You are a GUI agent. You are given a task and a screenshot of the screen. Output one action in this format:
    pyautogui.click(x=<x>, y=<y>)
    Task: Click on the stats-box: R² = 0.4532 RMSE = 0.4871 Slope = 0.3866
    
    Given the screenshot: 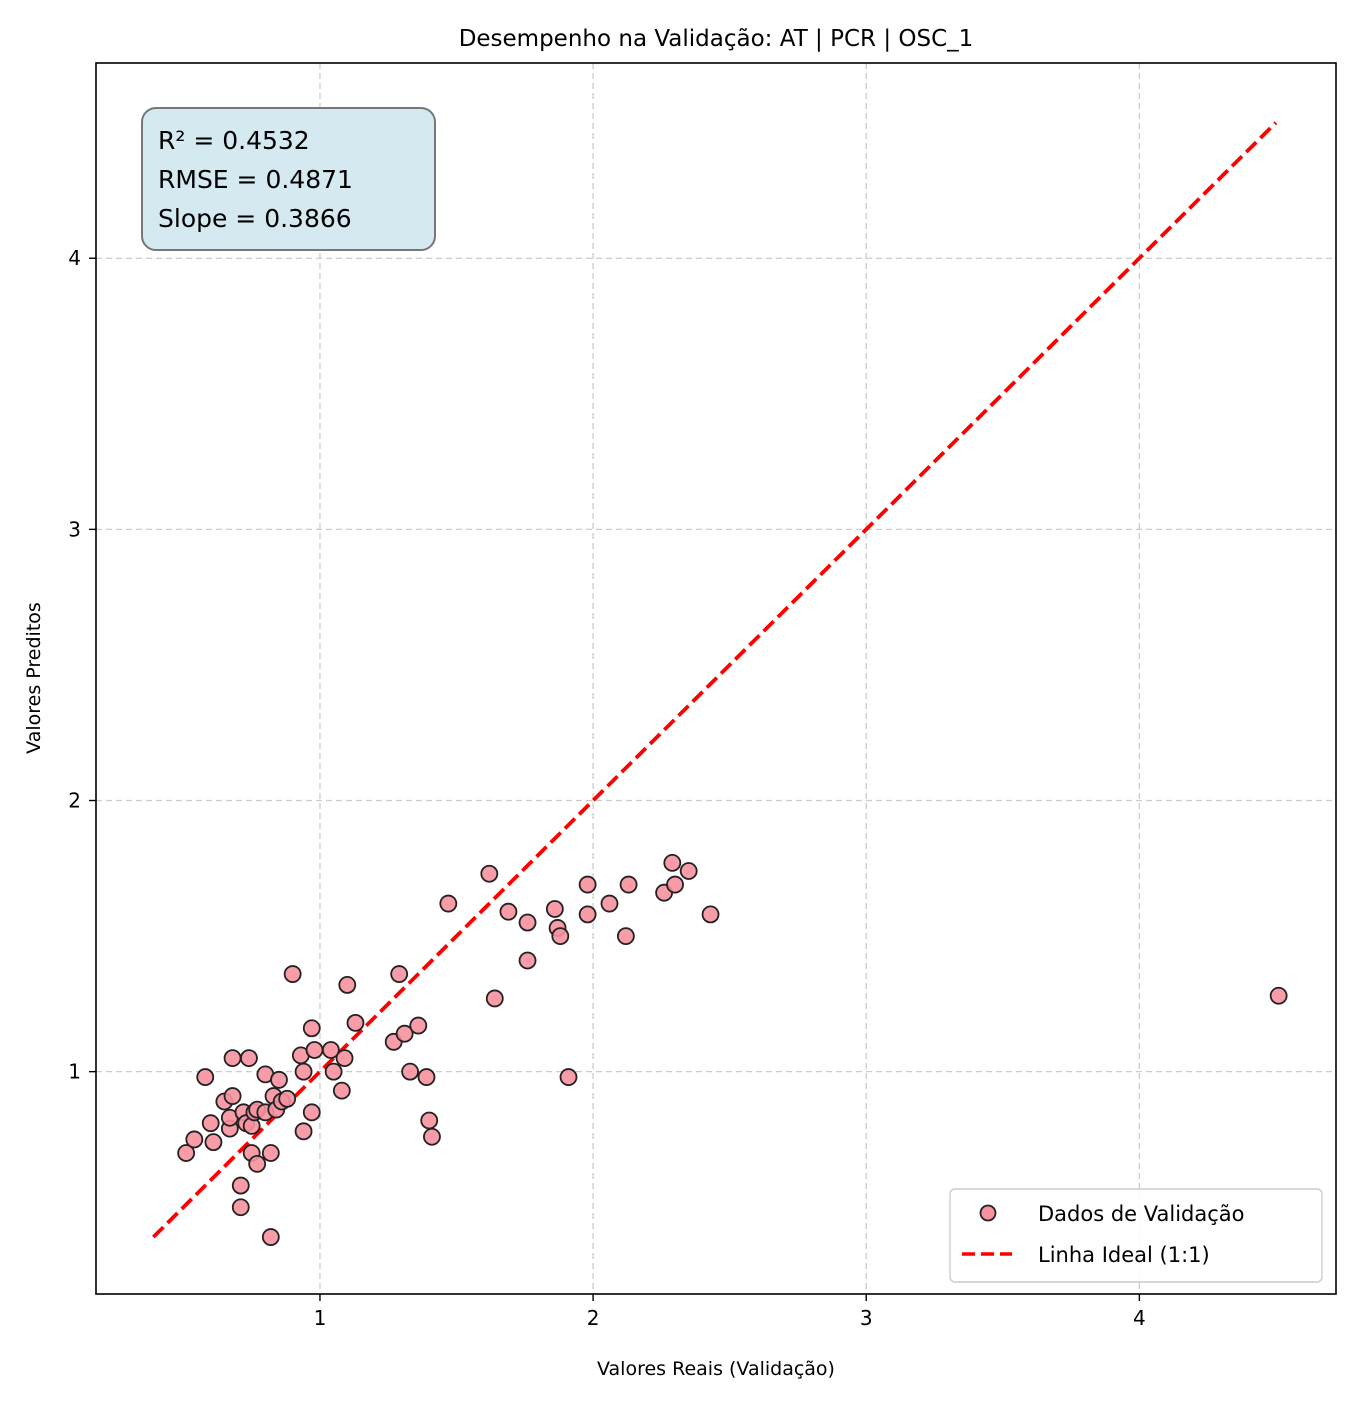 What is the action you would take?
    pyautogui.click(x=288, y=179)
    